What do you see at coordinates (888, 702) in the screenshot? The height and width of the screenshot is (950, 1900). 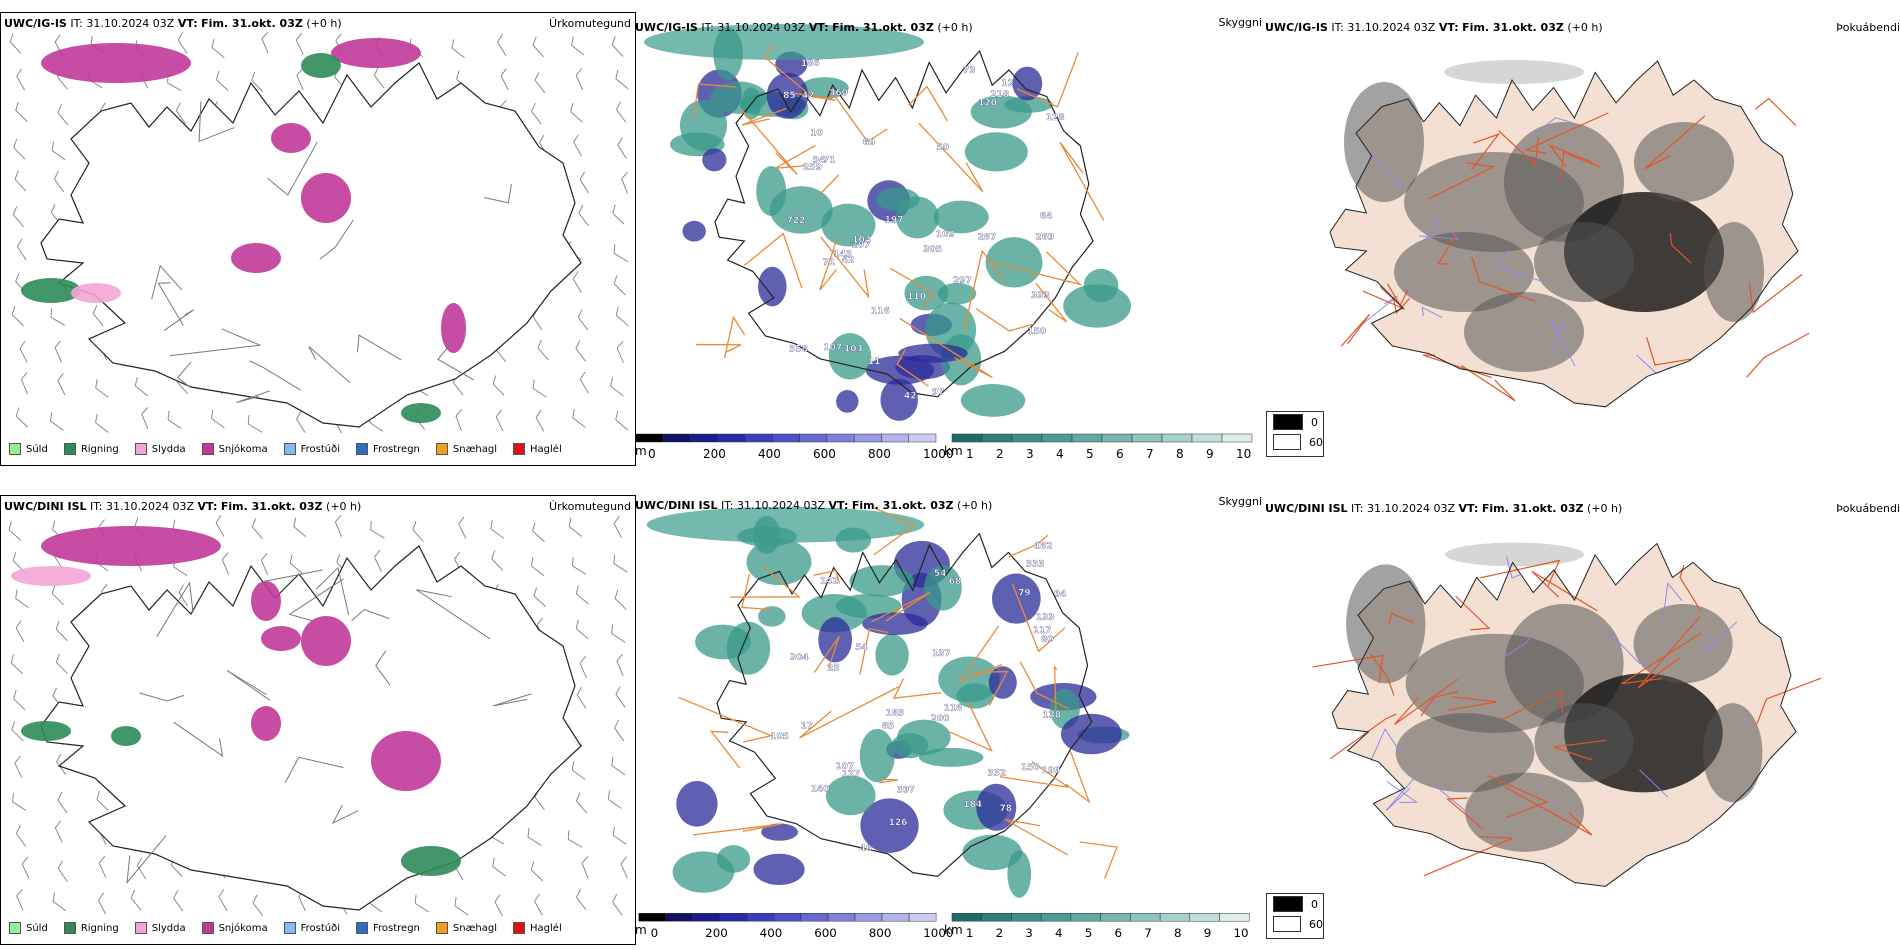 I see `cloud-areas` at bounding box center [888, 702].